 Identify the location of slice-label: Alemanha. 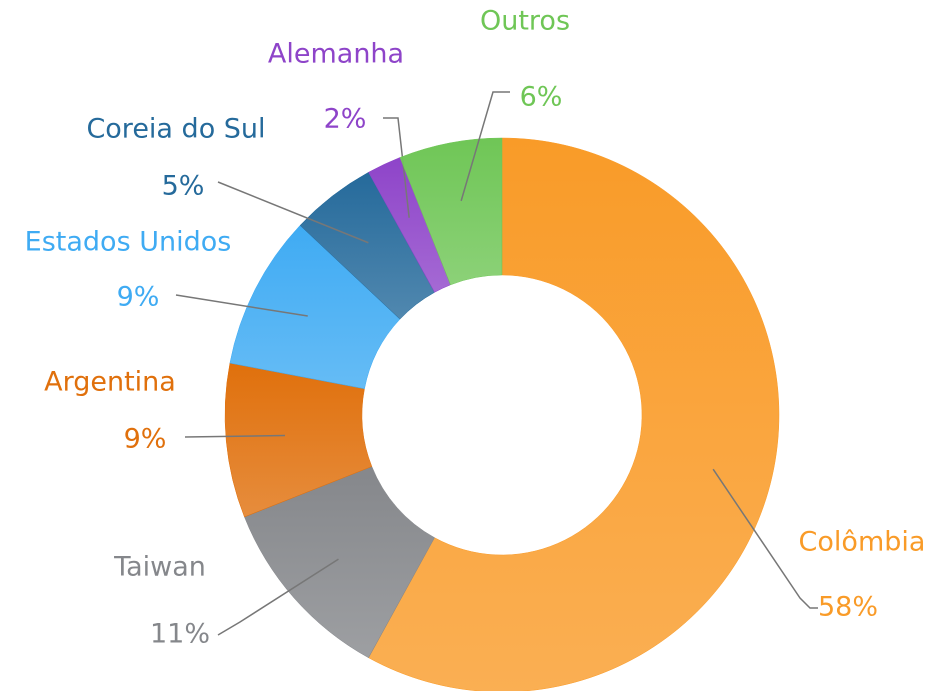
(336, 54).